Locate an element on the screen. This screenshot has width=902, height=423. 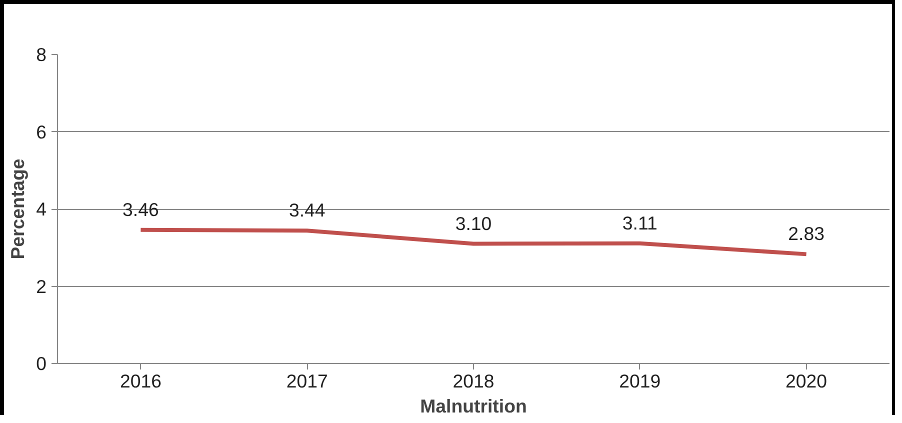
y-tick-label: 0 is located at coordinates (41, 363).